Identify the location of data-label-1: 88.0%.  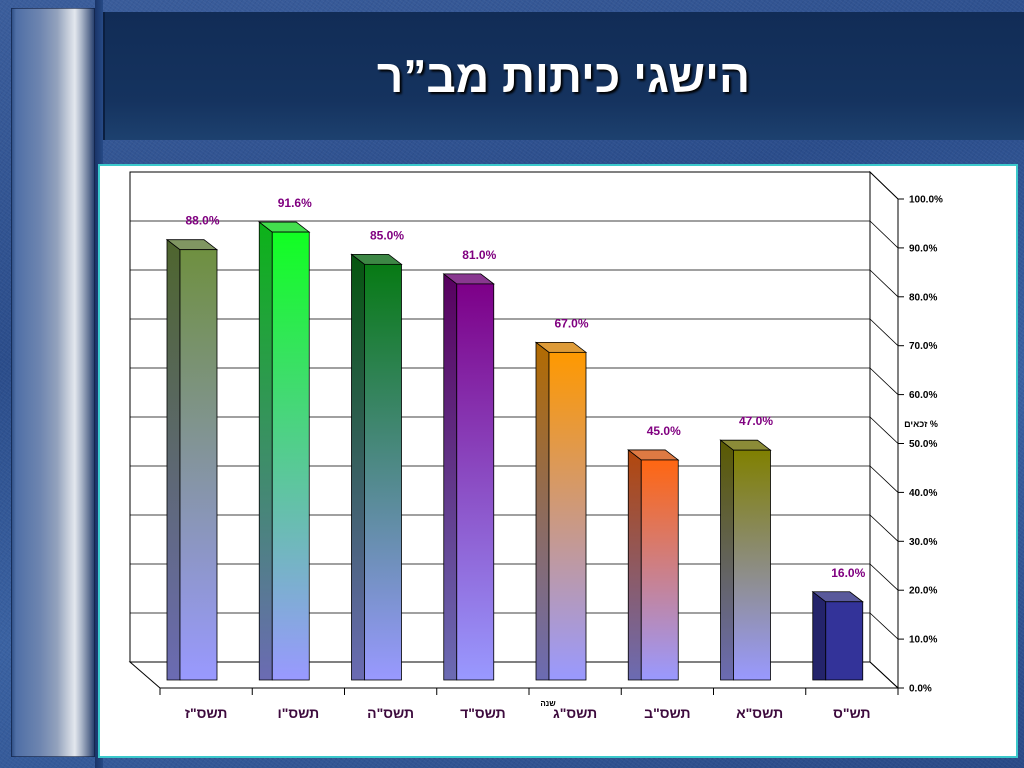
(202, 221).